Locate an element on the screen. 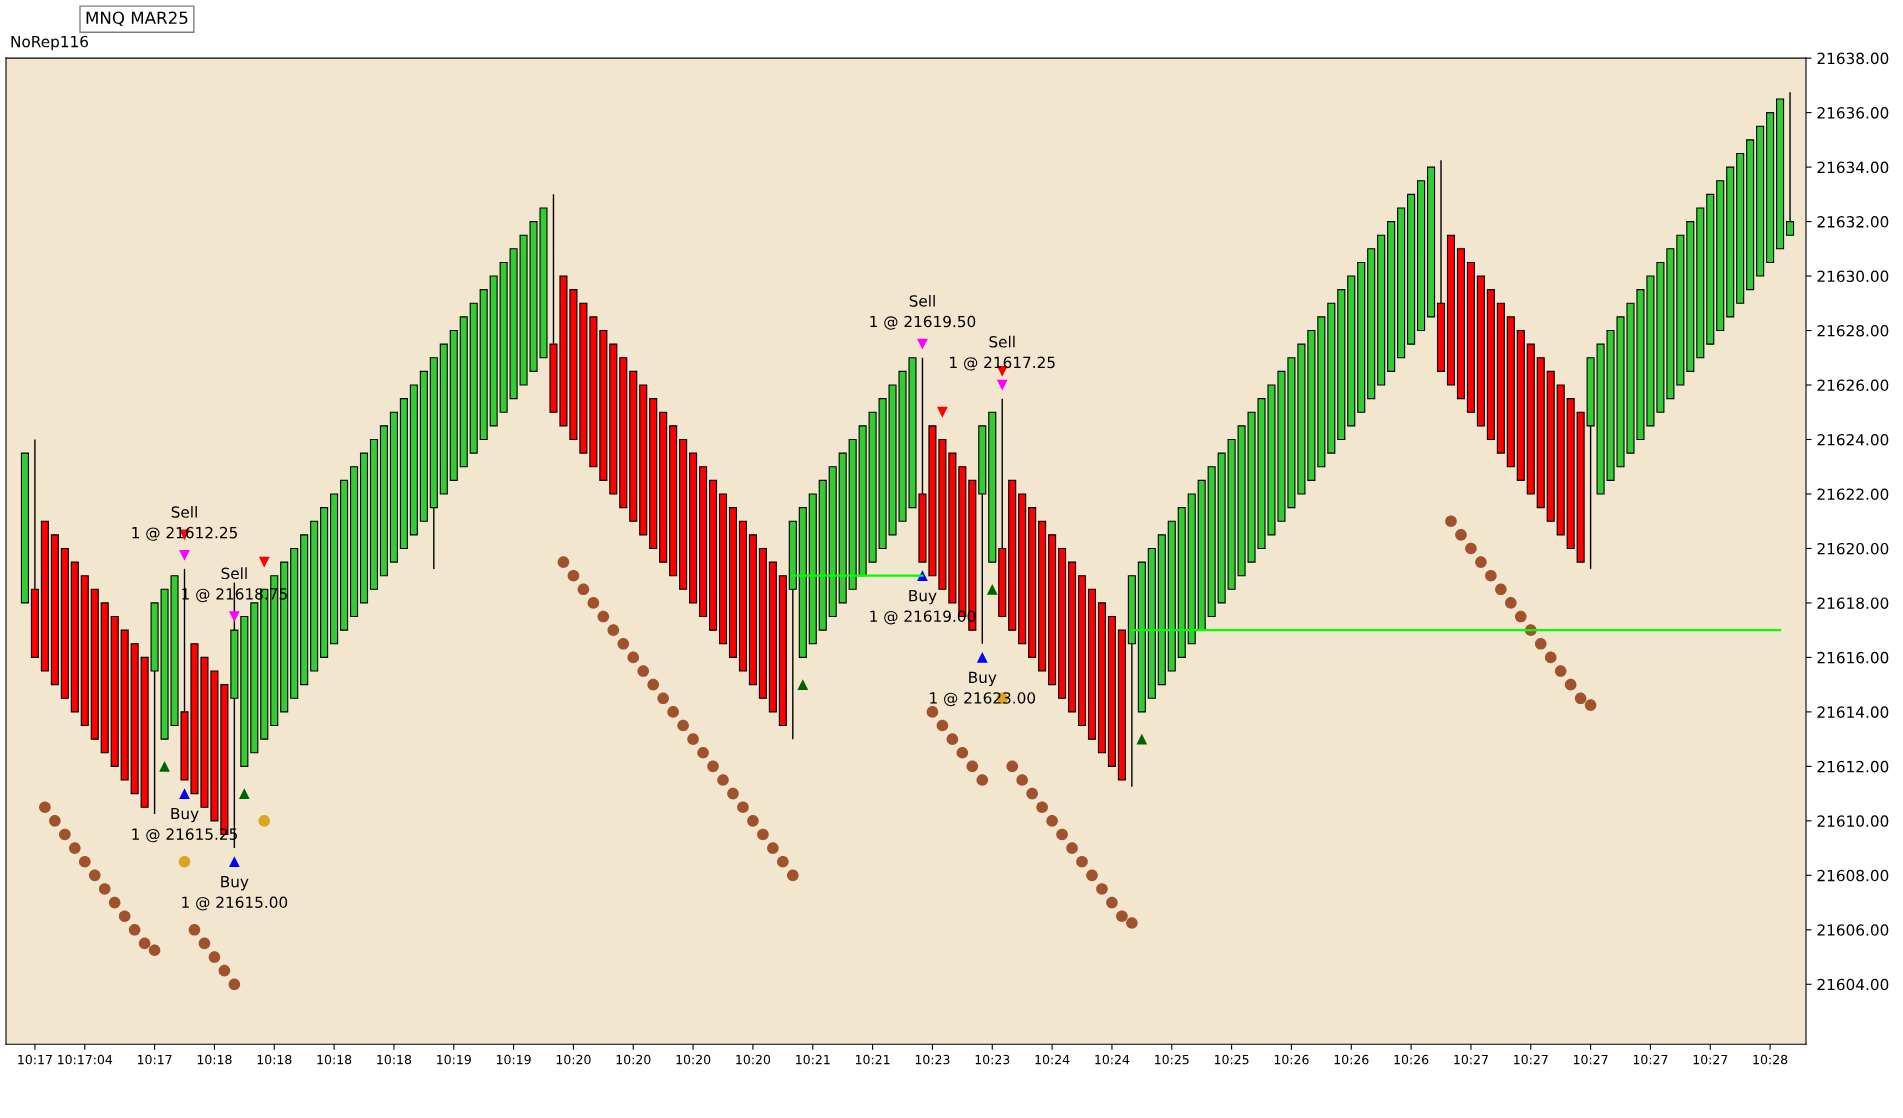 The width and height of the screenshot is (1903, 1118). chart-title: MNQ MAR25 is located at coordinates (137, 18).